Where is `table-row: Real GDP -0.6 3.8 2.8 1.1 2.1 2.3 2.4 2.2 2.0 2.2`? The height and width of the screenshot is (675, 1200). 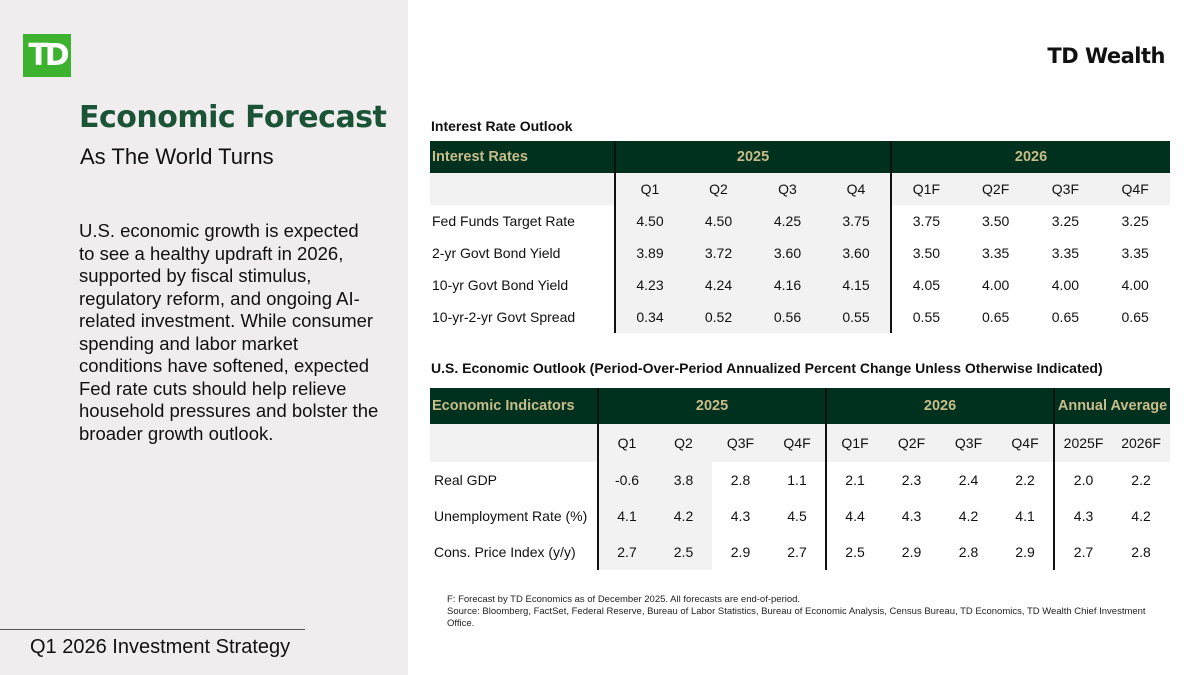
table-row: Real GDP -0.6 3.8 2.8 1.1 2.1 2.3 2.4 2.2 2.0 2.2 is located at coordinates (800, 480).